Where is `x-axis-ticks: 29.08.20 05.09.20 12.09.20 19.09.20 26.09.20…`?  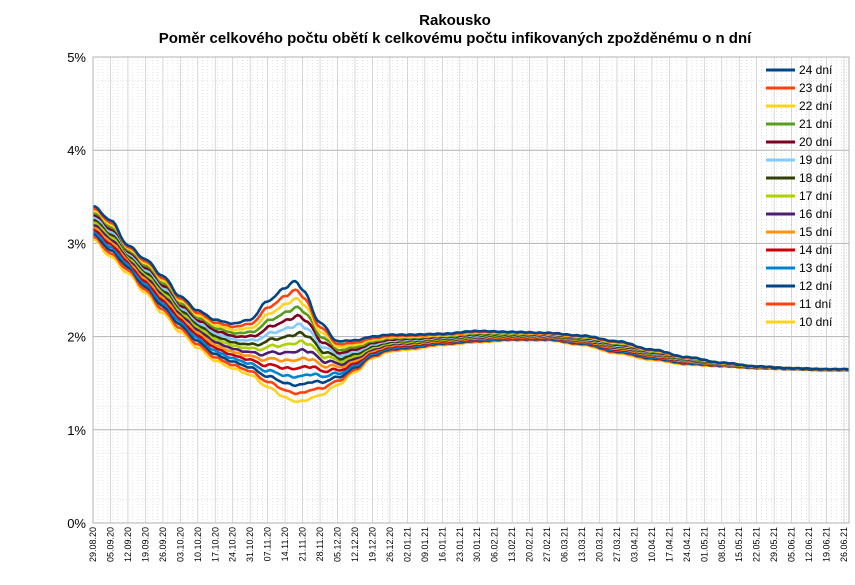 x-axis-ticks: 29.08.20 05.09.20 12.09.20 19.09.20 26.09.20… is located at coordinates (468, 544).